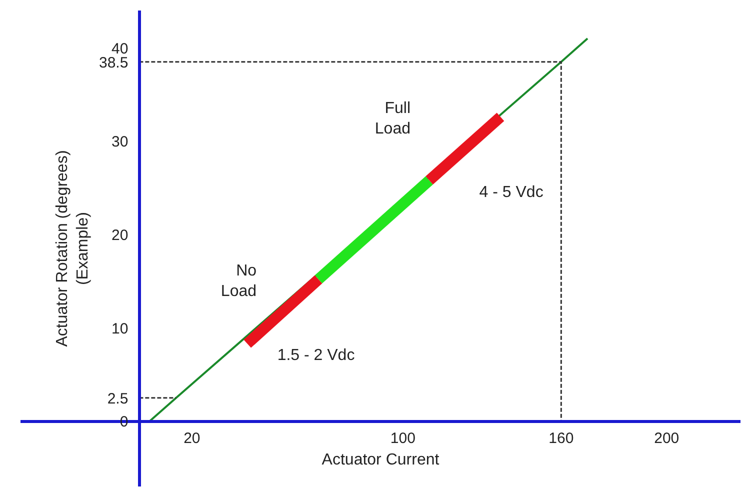 The height and width of the screenshot is (491, 750). What do you see at coordinates (119, 329) in the screenshot?
I see `y-tick-label: 10` at bounding box center [119, 329].